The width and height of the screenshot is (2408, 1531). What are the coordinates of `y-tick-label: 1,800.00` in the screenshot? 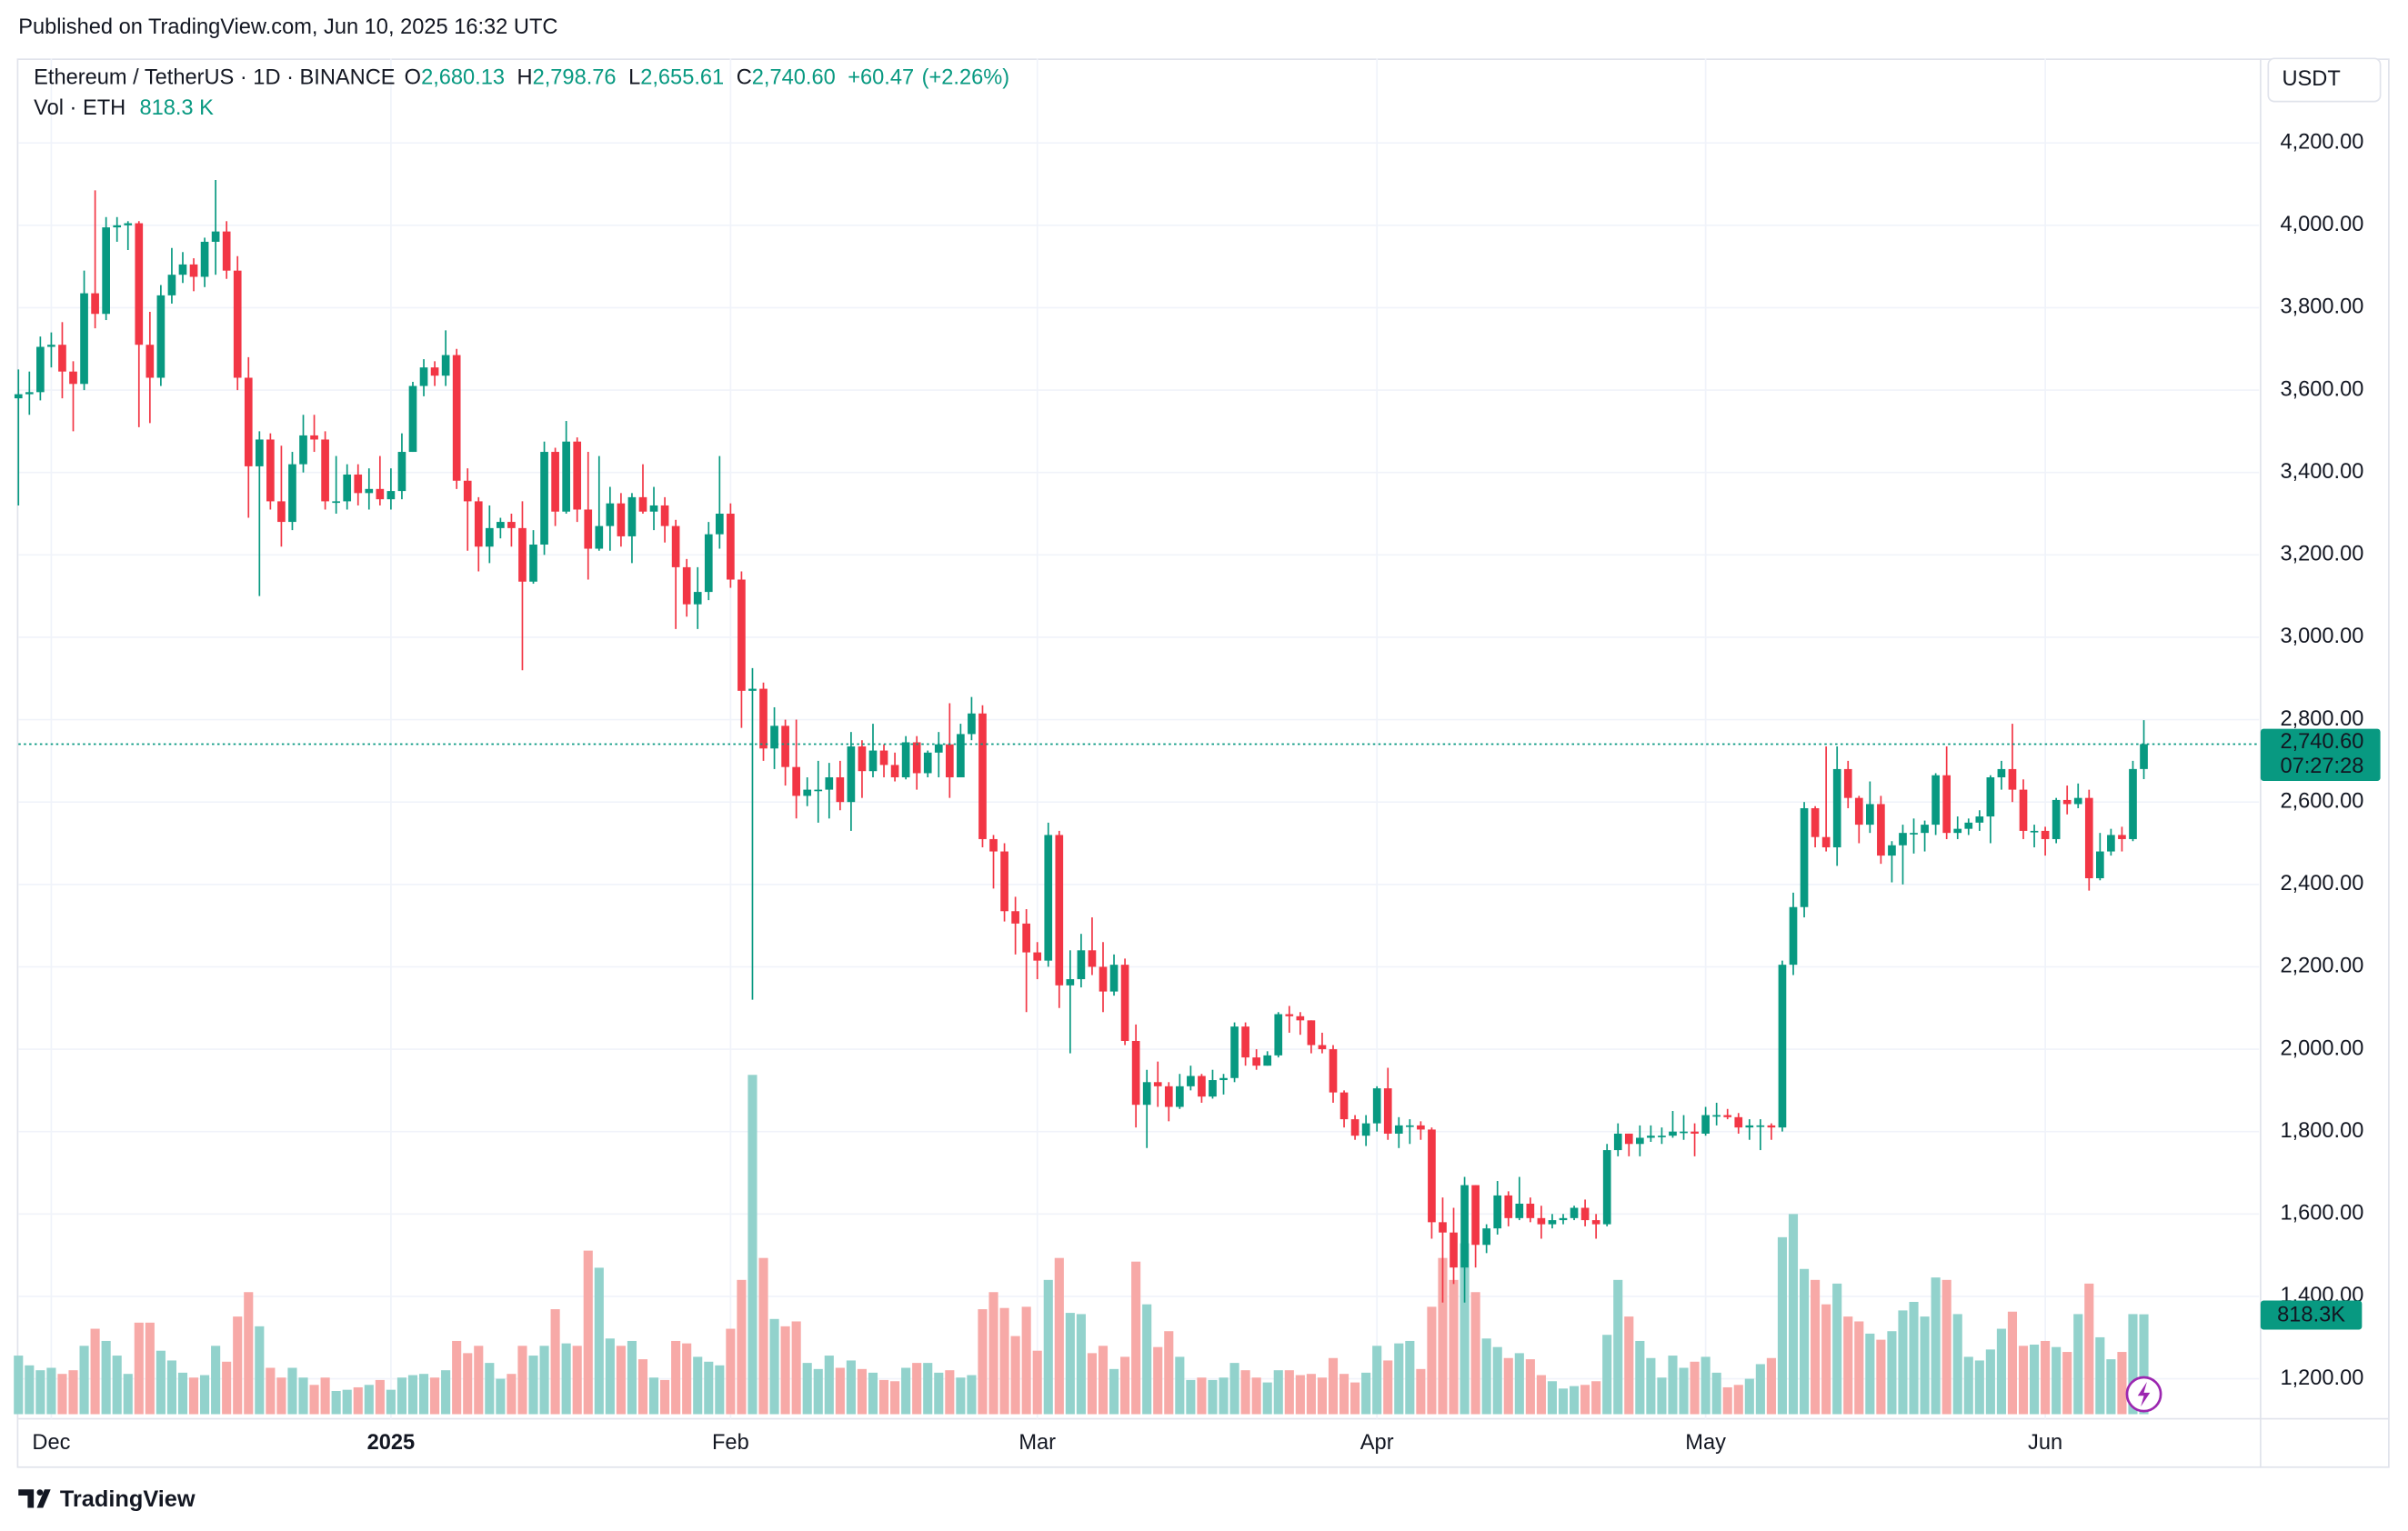 It's located at (2321, 1131).